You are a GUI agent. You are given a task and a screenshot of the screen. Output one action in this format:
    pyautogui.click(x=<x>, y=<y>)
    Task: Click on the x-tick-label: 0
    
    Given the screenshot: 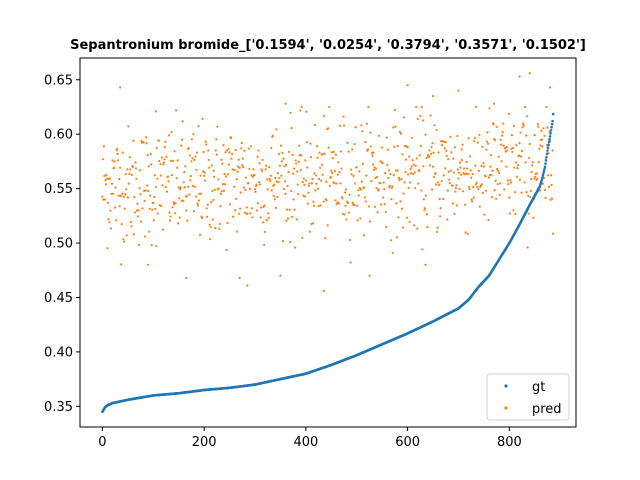 What is the action you would take?
    pyautogui.click(x=102, y=442)
    